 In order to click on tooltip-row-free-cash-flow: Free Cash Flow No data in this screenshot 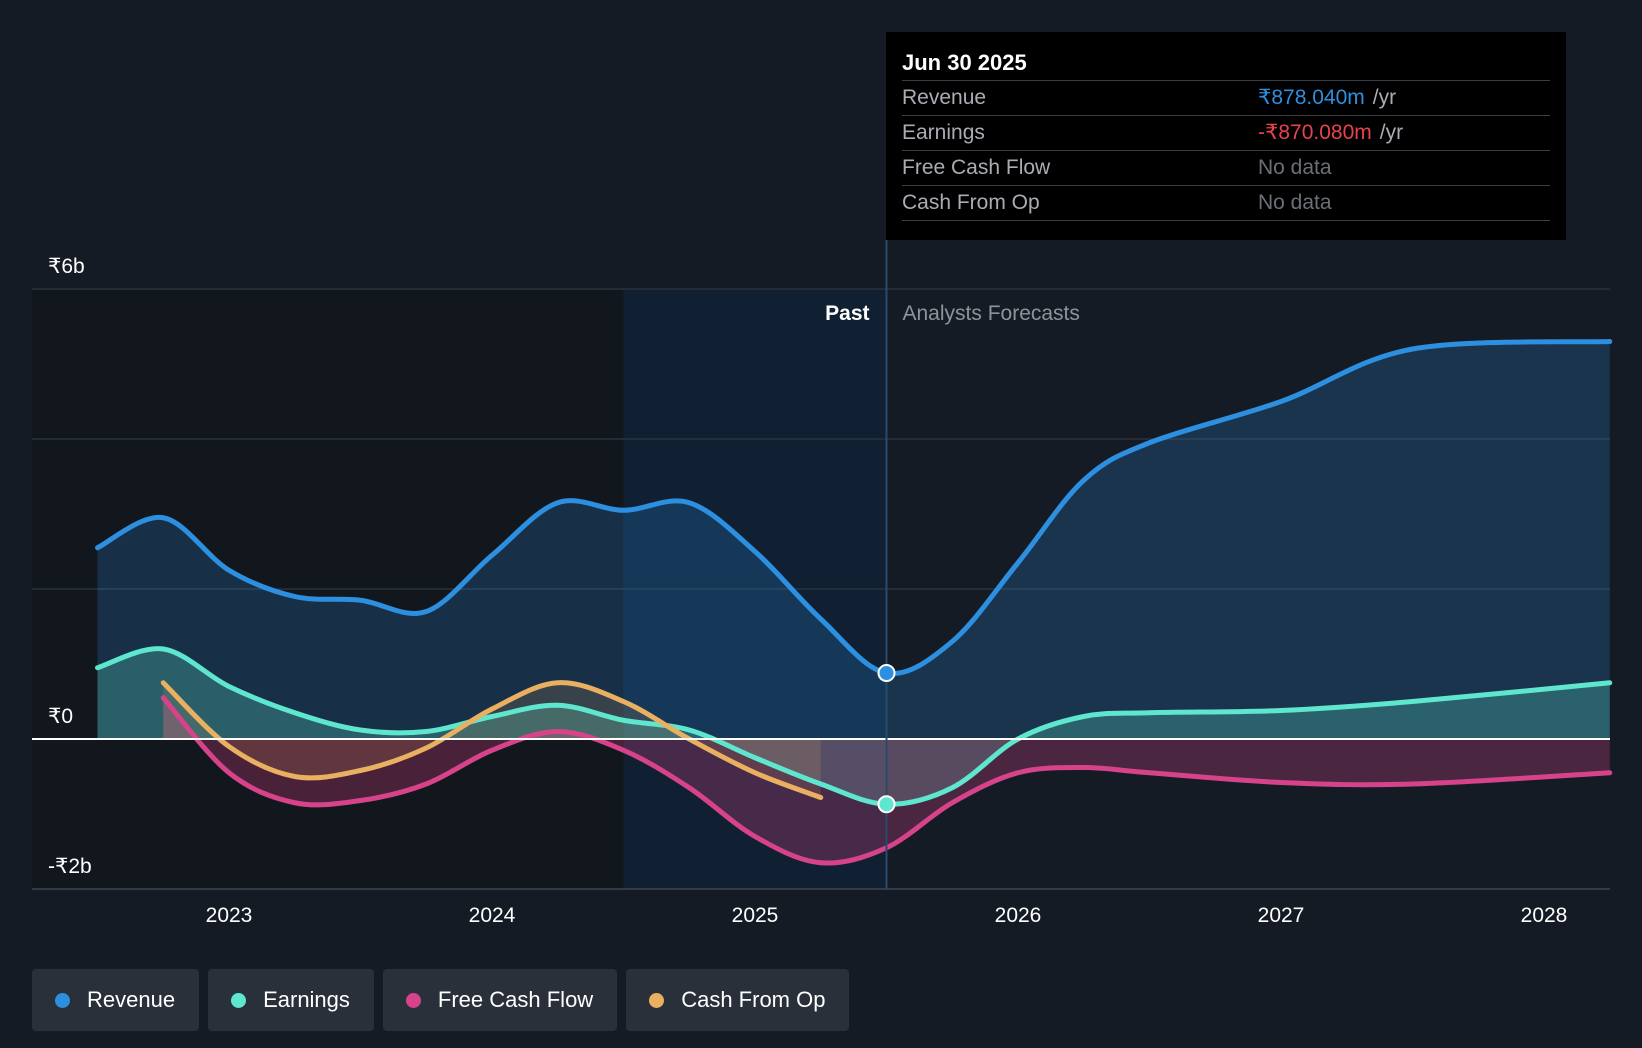, I will do `click(1226, 168)`.